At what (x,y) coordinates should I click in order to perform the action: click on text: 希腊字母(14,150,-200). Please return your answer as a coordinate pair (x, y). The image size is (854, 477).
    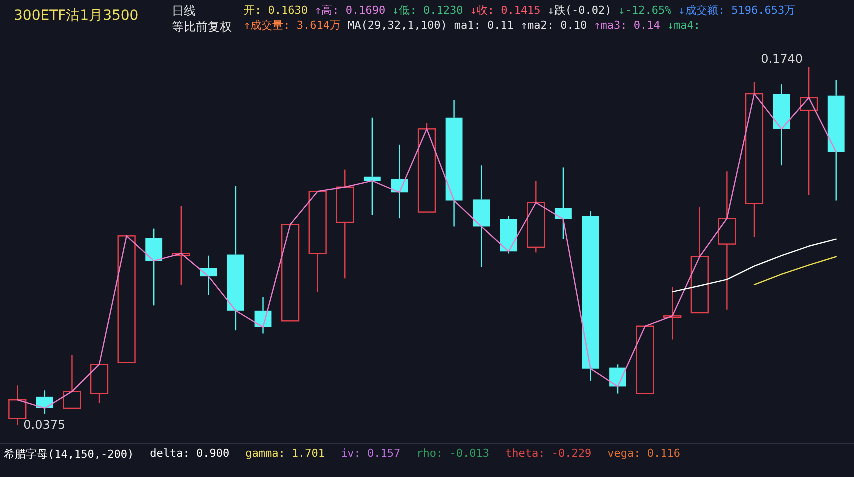
    Looking at the image, I should click on (69, 455).